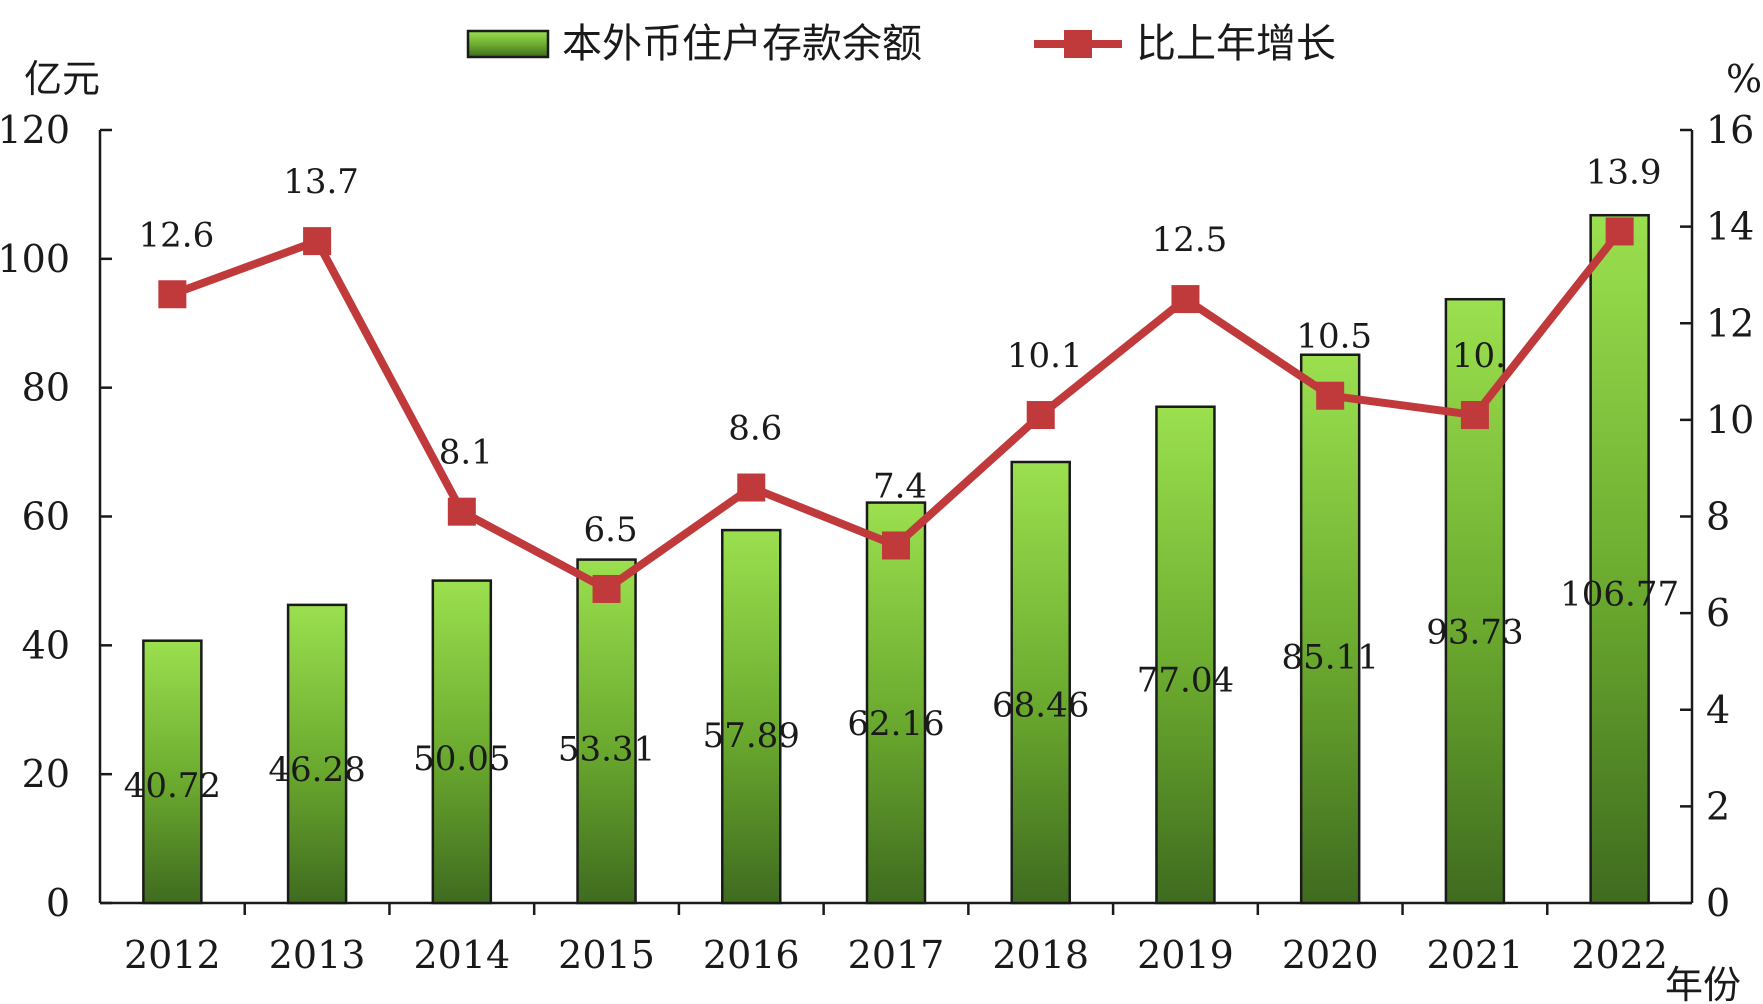 Image resolution: width=1763 pixels, height=1004 pixels. What do you see at coordinates (46, 517) in the screenshot?
I see `left-tick-label: 60` at bounding box center [46, 517].